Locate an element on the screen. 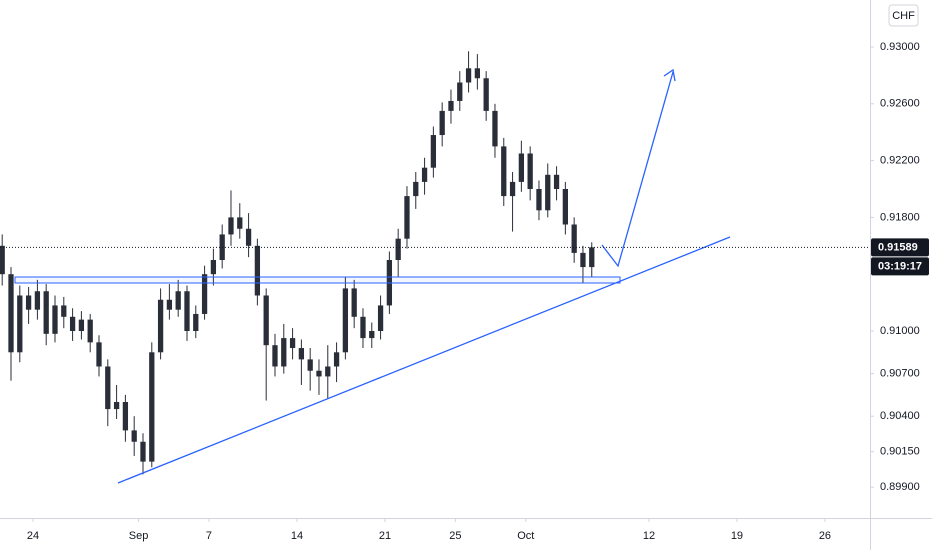 The width and height of the screenshot is (932, 550). countdown-label: 03:19:17 is located at coordinates (900, 266).